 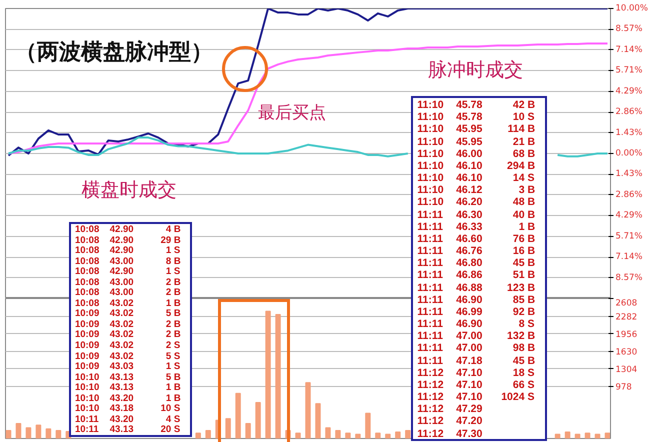 I want to click on trade-table: 10:08 42.90 4 B 10:08 42.90 29 B 10:08 42.90 1 S 10:08 43.00 8 B 10:08 42.90 1 S 10:08 43.00 2 B 10:08 43.00 2 B 10:08 43.02 1 B 10:09 43.02 5 B 10:09 43.02 2 B 10:09 43.02 2 B 10:09 43.02 2 S 10:09 43.02 5 S 10:09 43.03 1 S 10:10 43.13 5 B 10:10 43.13 1 B 10:10 43.20 1 B 10:10 43.18 10 S 10:11 43.20 4 S 10:11 43.13 20 S, so click(x=130, y=329).